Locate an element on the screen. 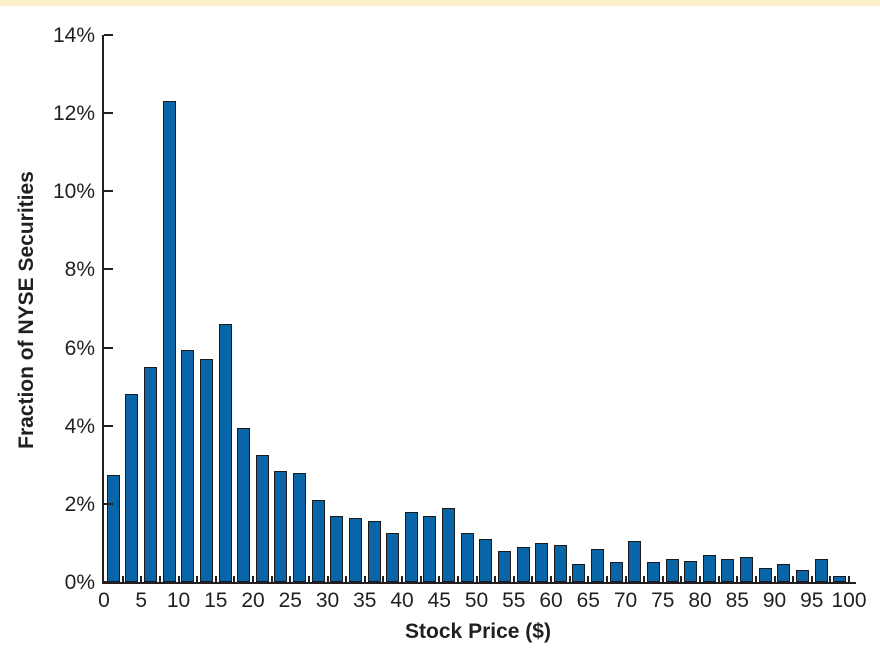 The image size is (880, 657). x-tick-label: 40 is located at coordinates (402, 600).